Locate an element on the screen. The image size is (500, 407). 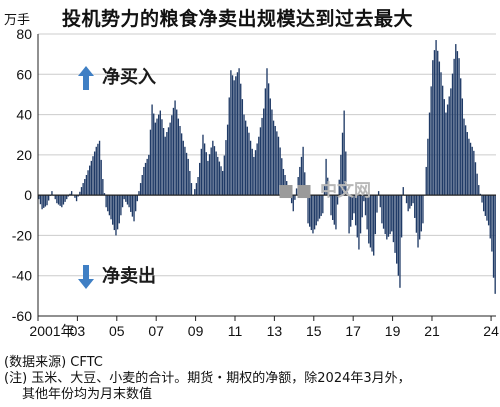
x-tick-label: 24 is located at coordinates (491, 331).